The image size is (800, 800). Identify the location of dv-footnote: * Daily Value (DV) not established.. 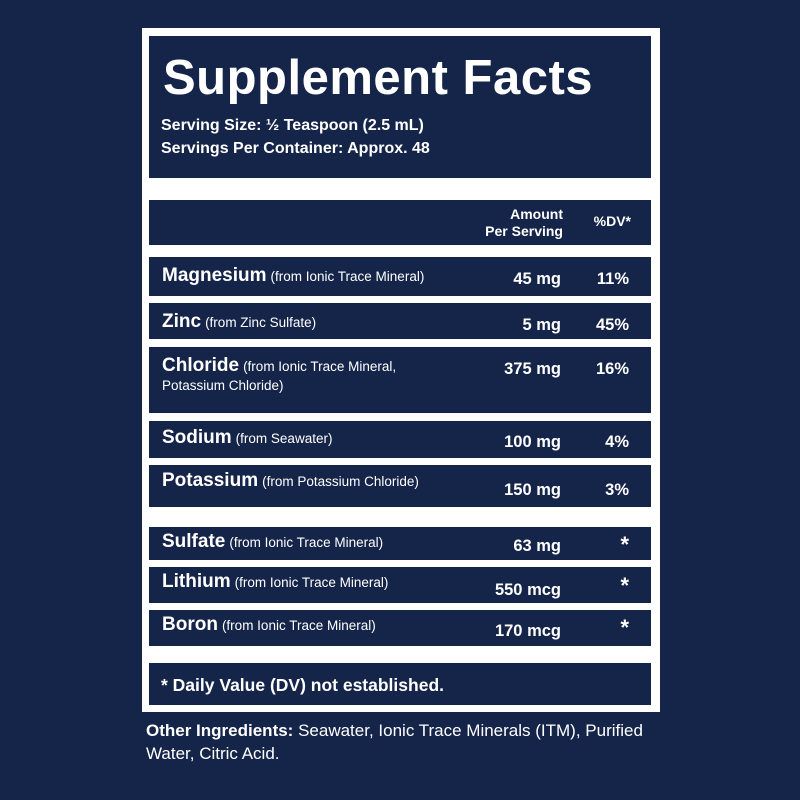
(400, 684).